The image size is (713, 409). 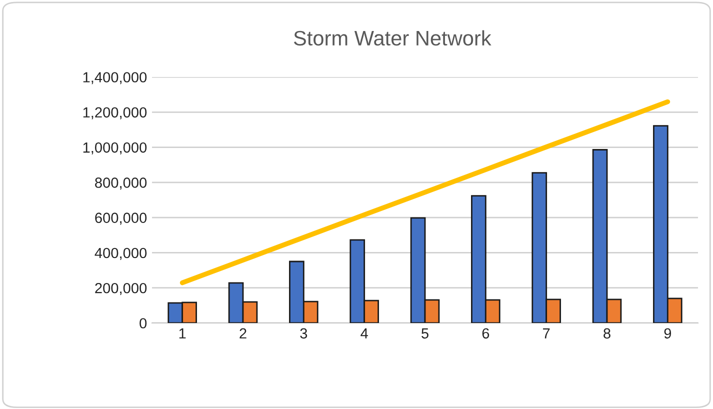 I want to click on y-tick-label: 200,000, so click(x=121, y=289).